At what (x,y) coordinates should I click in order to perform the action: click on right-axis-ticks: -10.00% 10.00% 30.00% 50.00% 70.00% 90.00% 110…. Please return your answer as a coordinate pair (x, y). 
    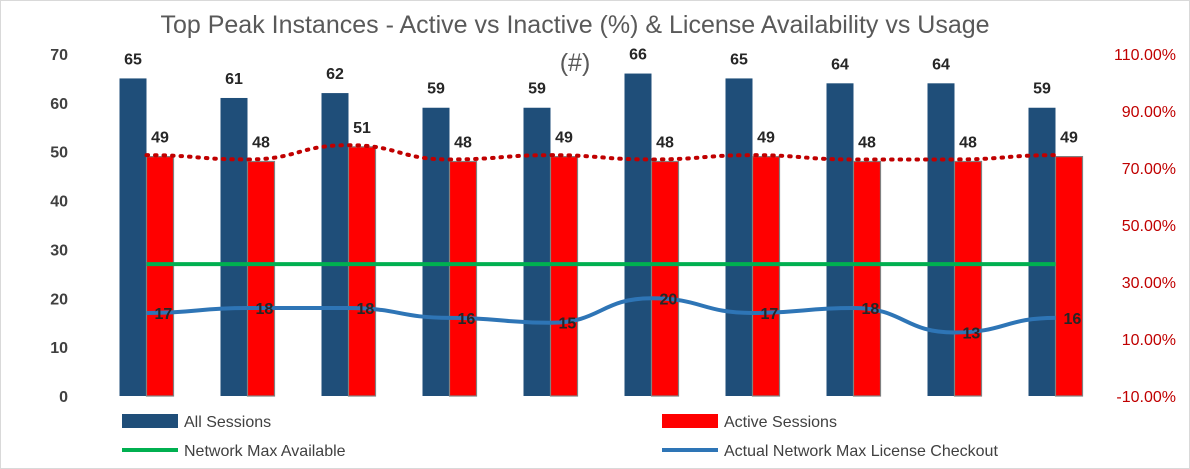
    Looking at the image, I should click on (1145, 226).